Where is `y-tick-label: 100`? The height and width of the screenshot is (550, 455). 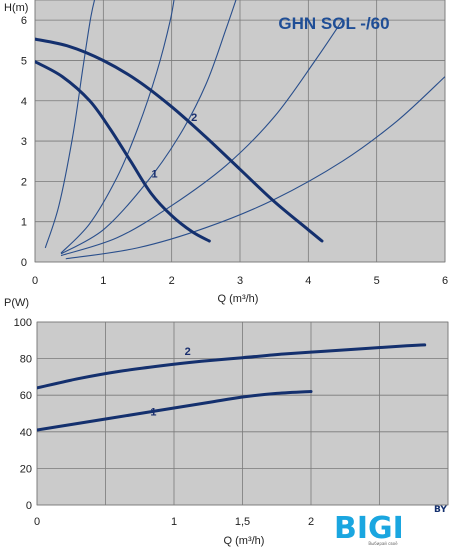 y-tick-label: 100 is located at coordinates (23, 323).